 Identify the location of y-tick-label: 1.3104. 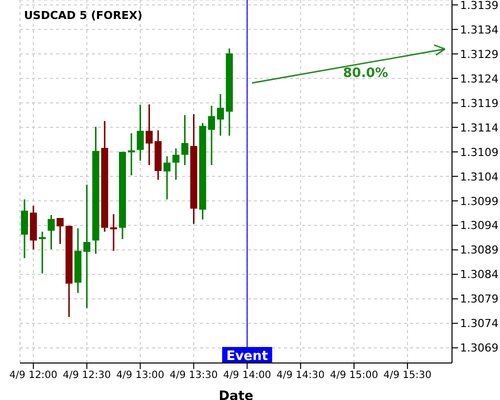
(479, 177).